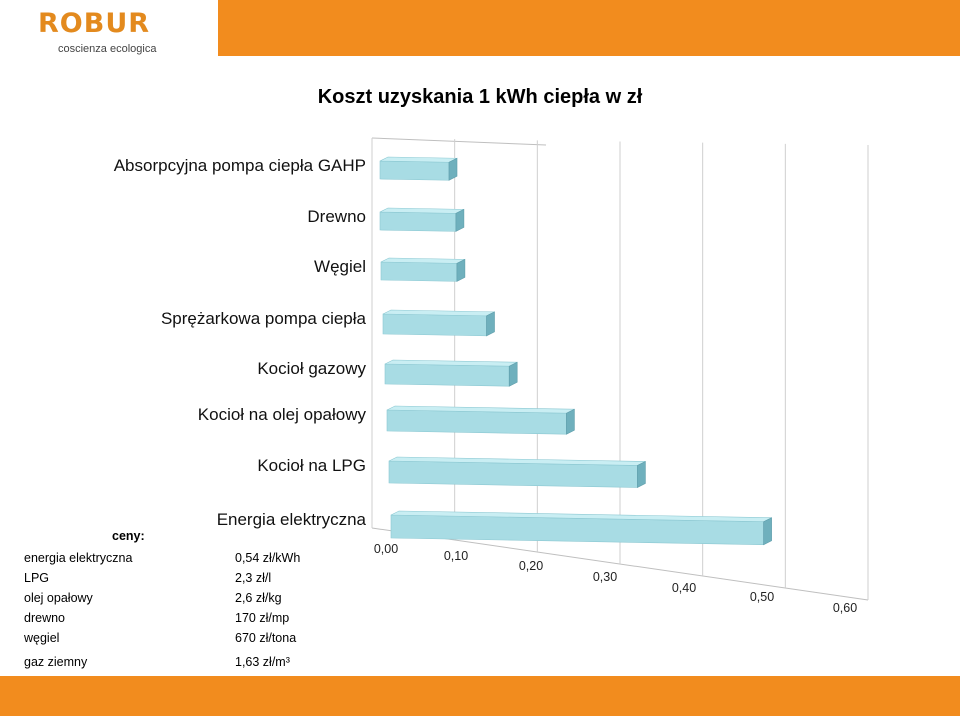 Image resolution: width=960 pixels, height=716 pixels. I want to click on y-category-label: Sprężarkowa pompa ciepła, so click(264, 318).